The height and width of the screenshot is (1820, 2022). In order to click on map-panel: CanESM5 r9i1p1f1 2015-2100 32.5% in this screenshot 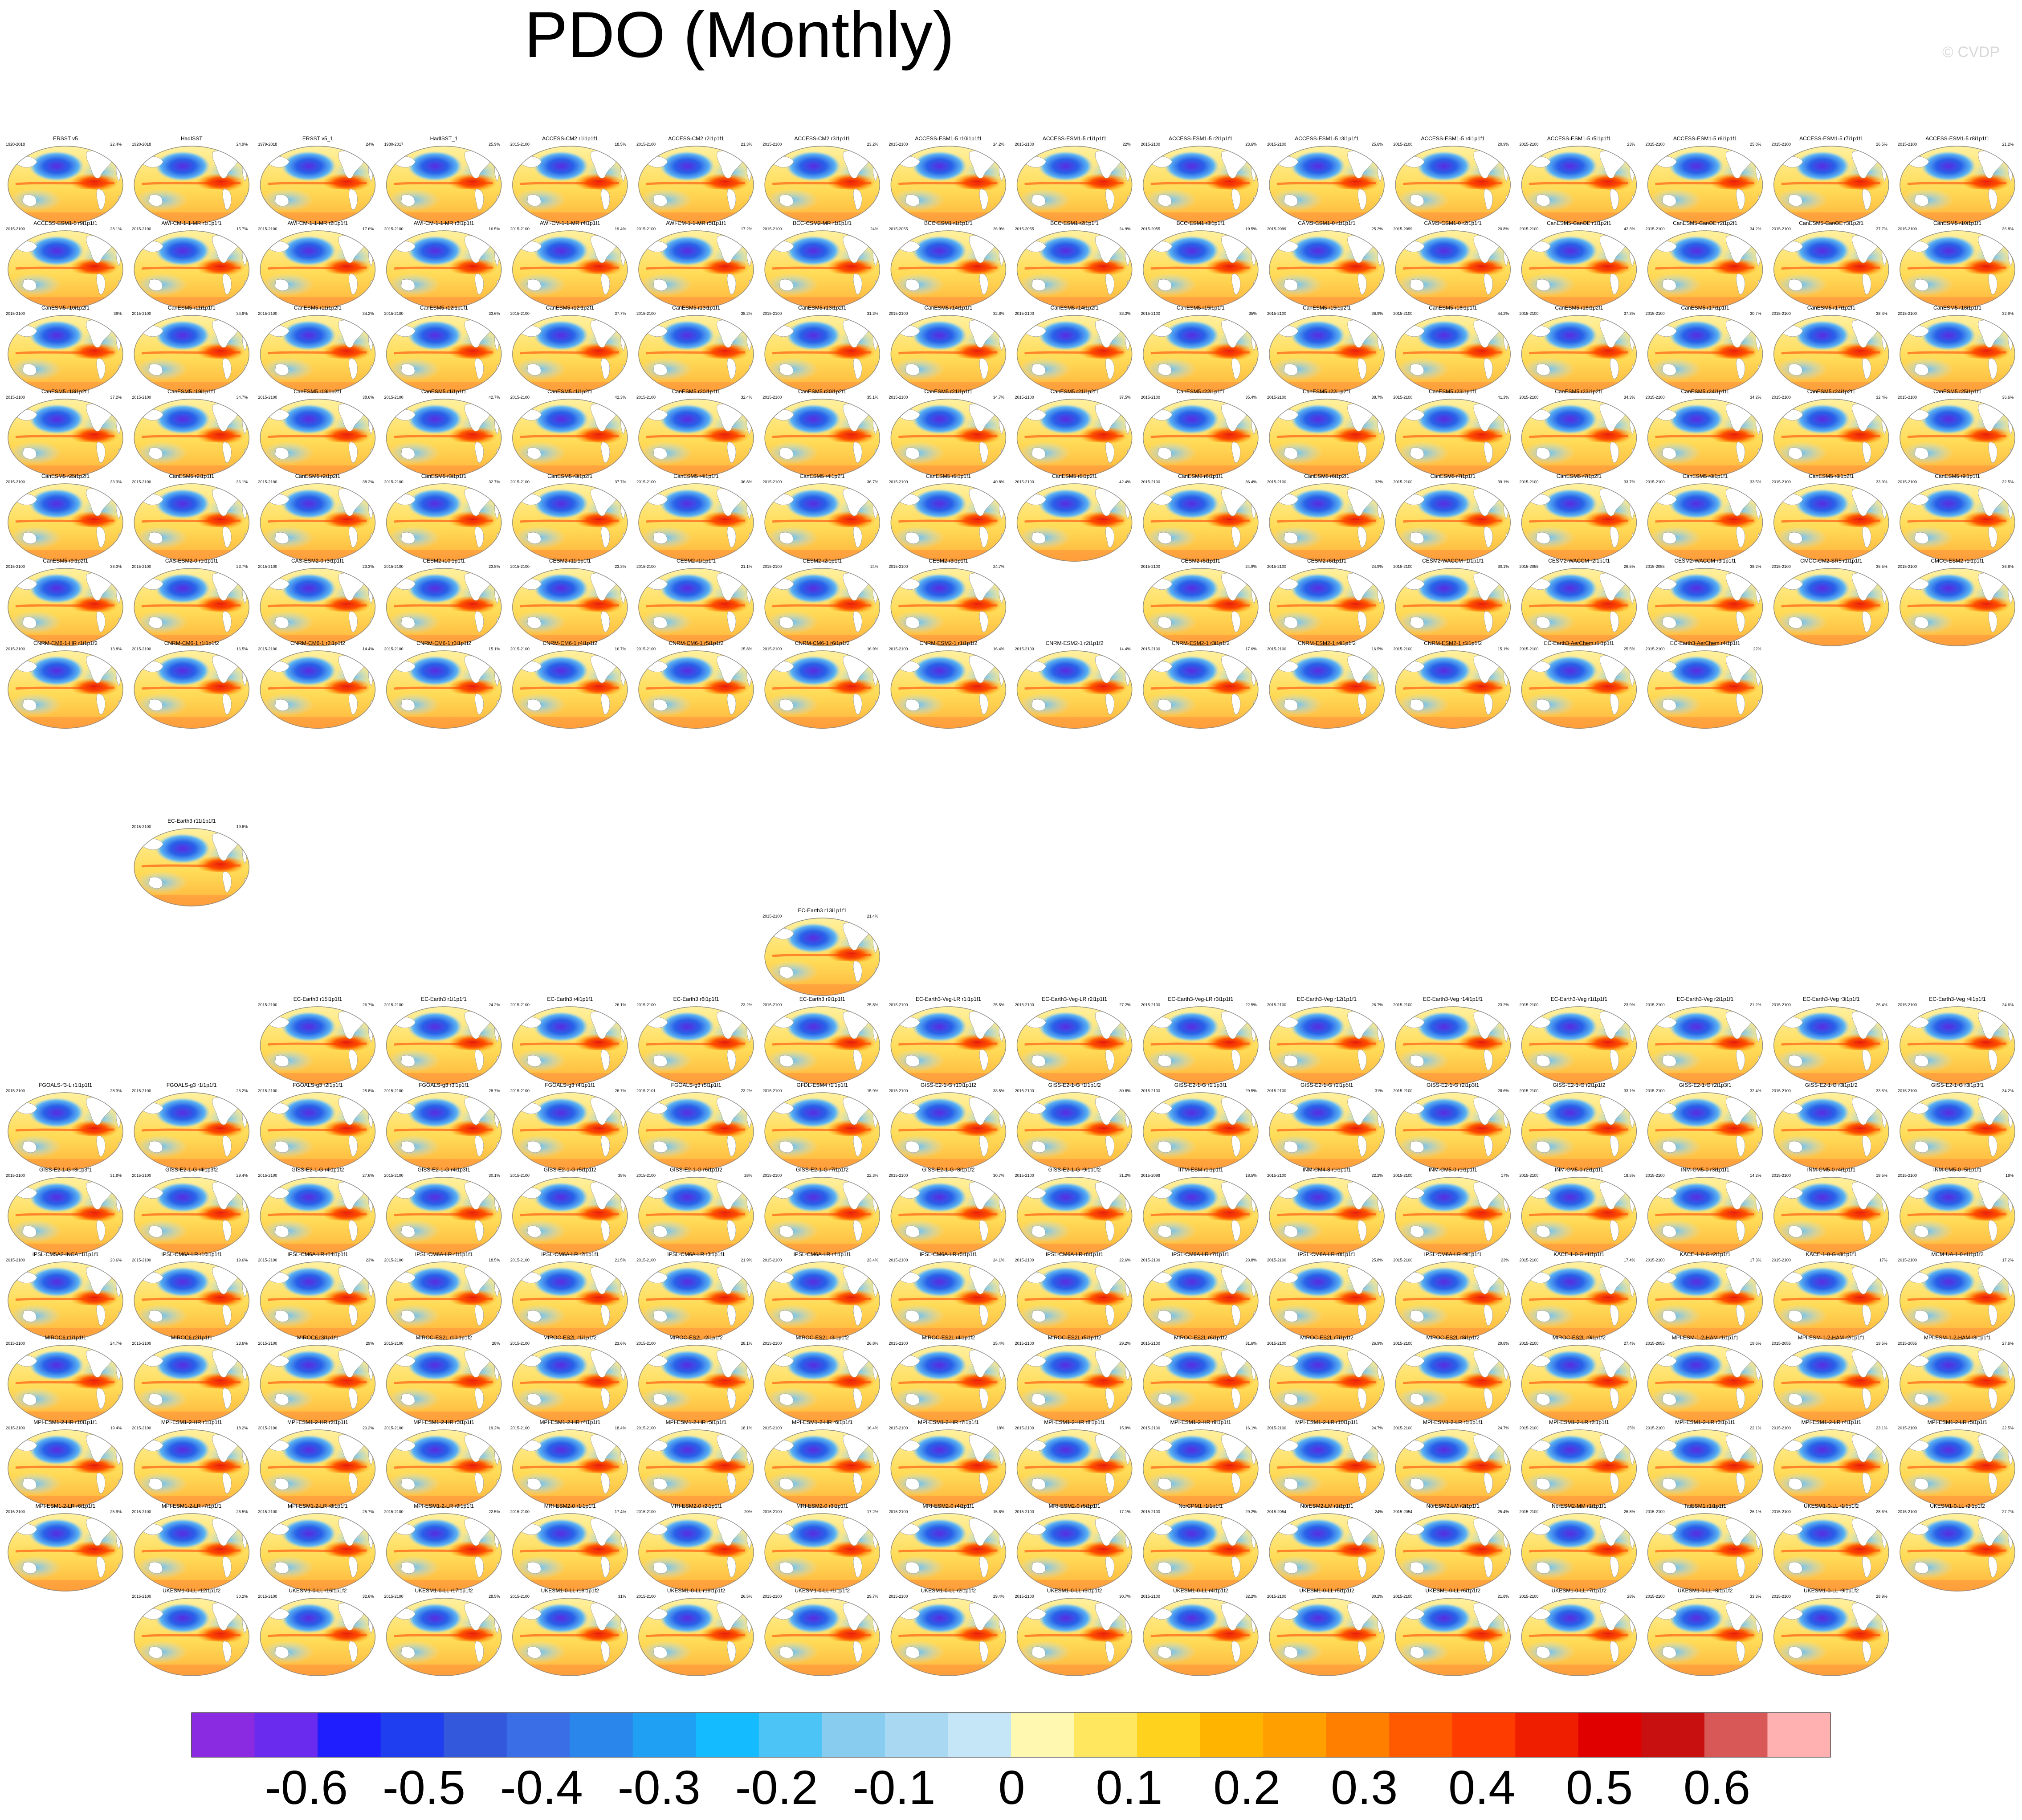, I will do `click(1956, 517)`.